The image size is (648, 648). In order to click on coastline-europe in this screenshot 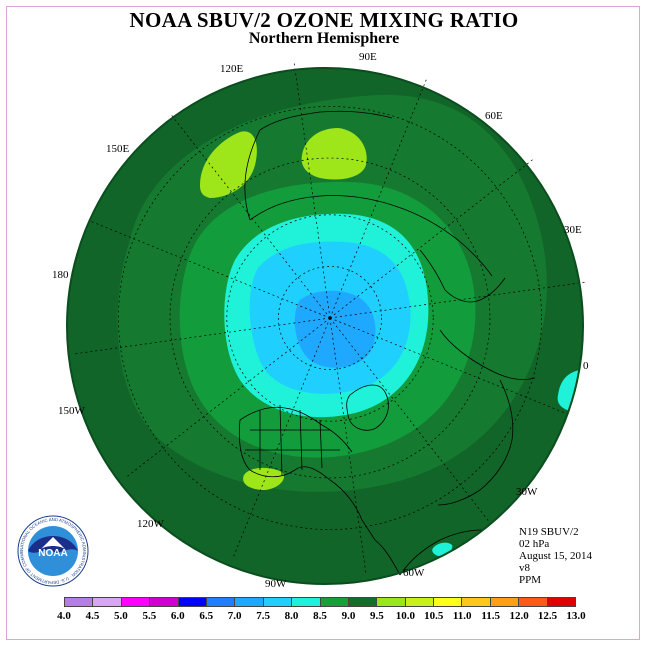, I will do `click(477, 314)`.